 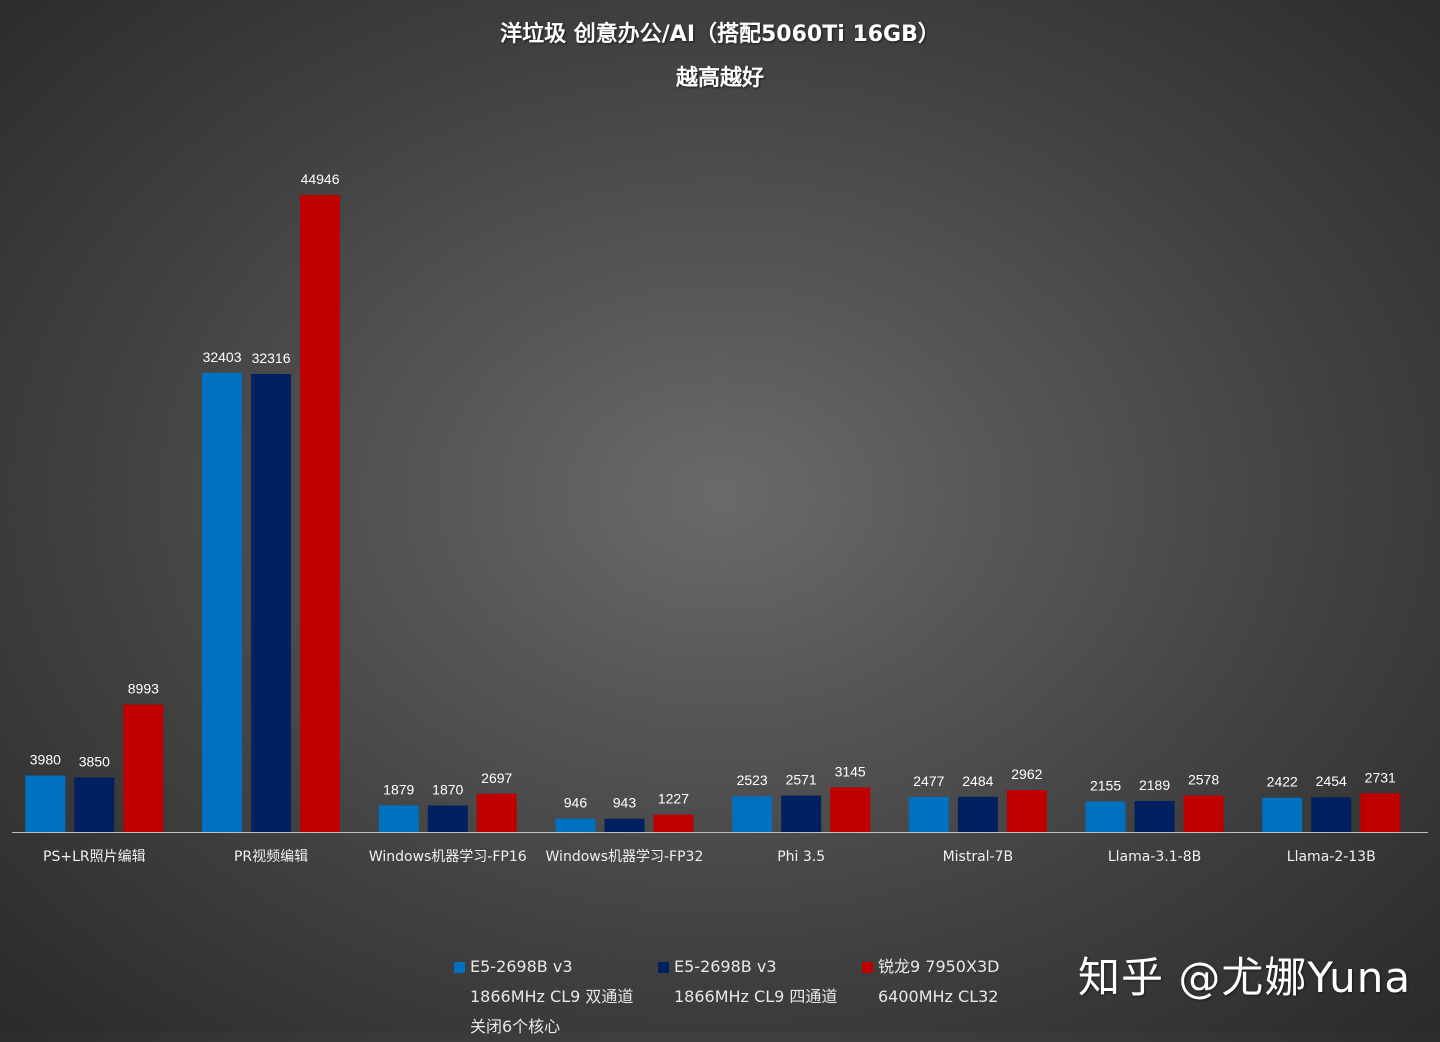 What do you see at coordinates (801, 780) in the screenshot?
I see `data-label: 2571` at bounding box center [801, 780].